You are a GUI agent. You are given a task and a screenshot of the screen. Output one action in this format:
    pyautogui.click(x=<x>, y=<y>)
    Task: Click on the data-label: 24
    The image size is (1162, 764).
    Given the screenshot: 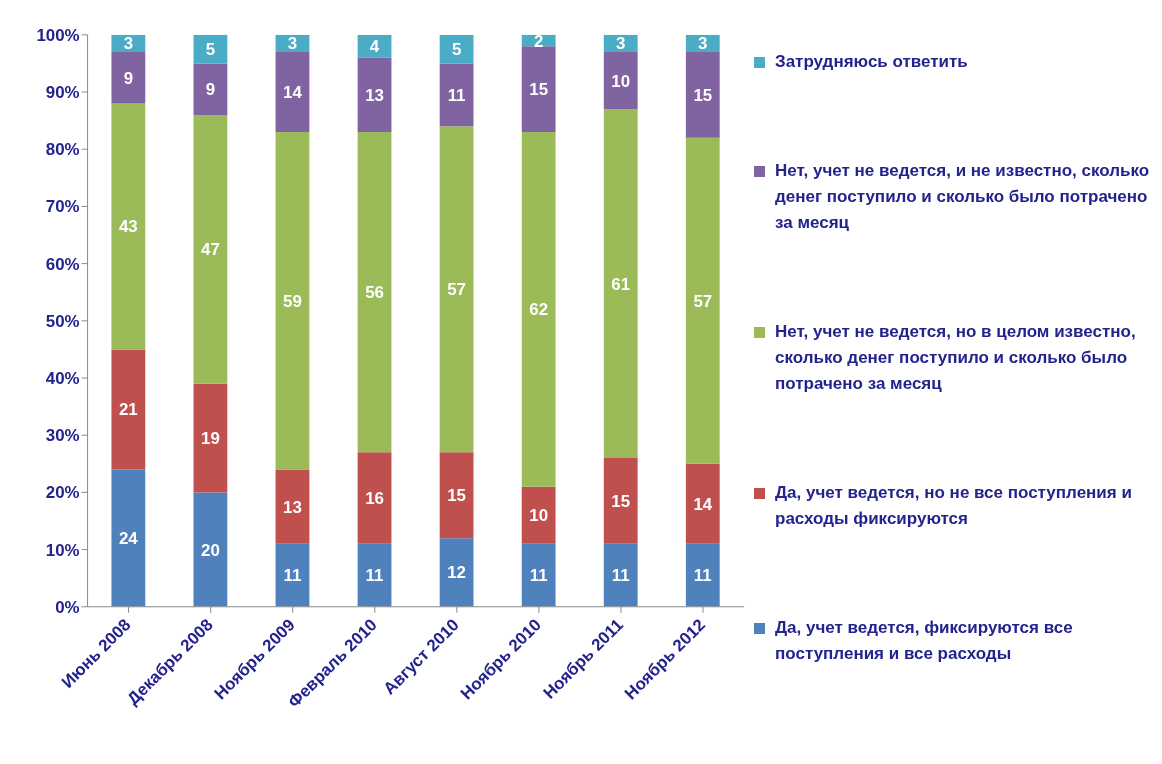 What is the action you would take?
    pyautogui.click(x=128, y=539)
    